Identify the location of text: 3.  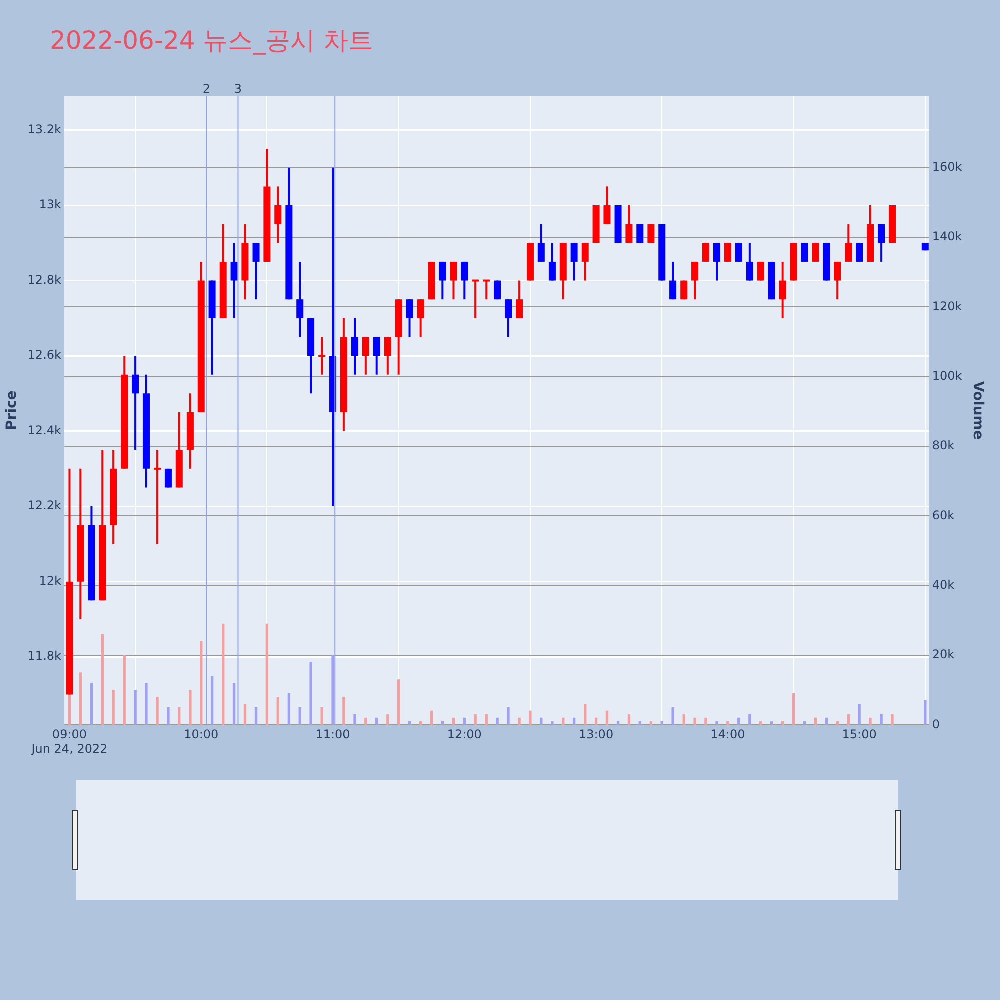
(238, 89).